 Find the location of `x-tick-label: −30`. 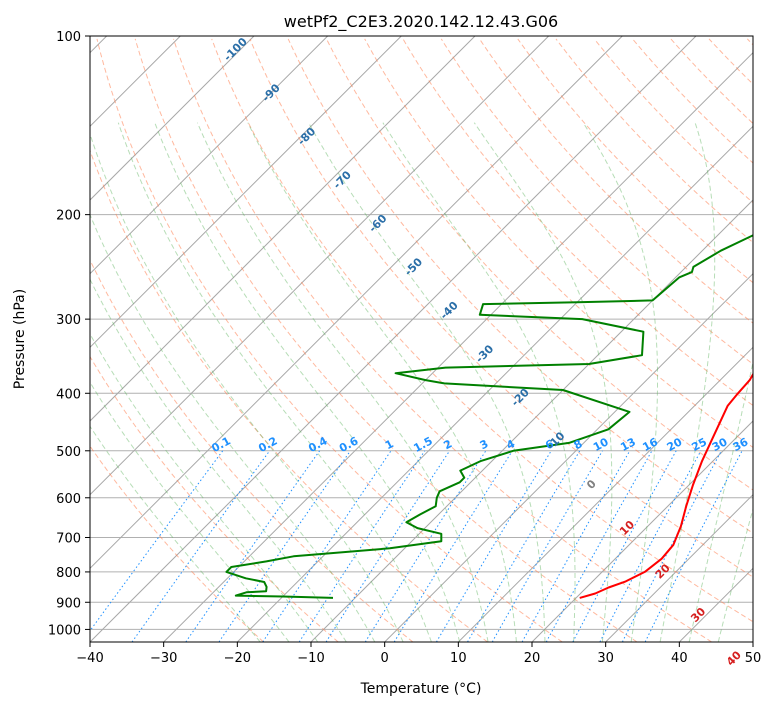

x-tick-label: −30 is located at coordinates (163, 658).